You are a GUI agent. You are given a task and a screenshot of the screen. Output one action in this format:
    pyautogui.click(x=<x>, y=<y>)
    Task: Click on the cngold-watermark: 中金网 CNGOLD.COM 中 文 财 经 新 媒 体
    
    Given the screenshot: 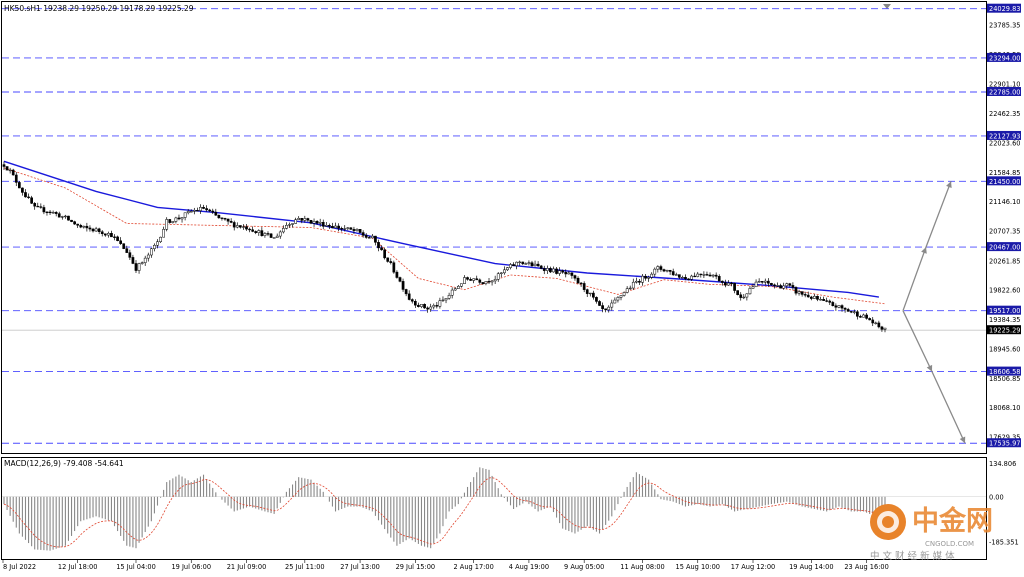 What is the action you would take?
    pyautogui.click(x=931, y=533)
    